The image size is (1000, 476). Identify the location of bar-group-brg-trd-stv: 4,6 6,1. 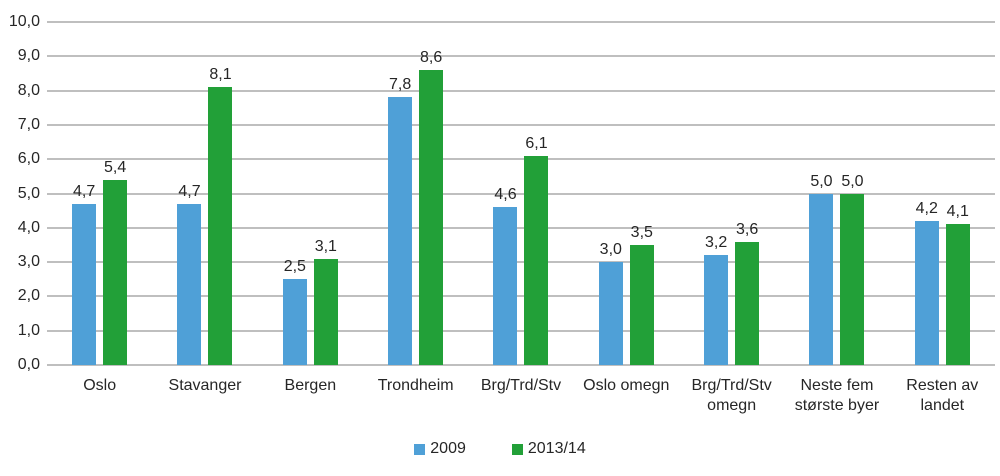
(520, 193).